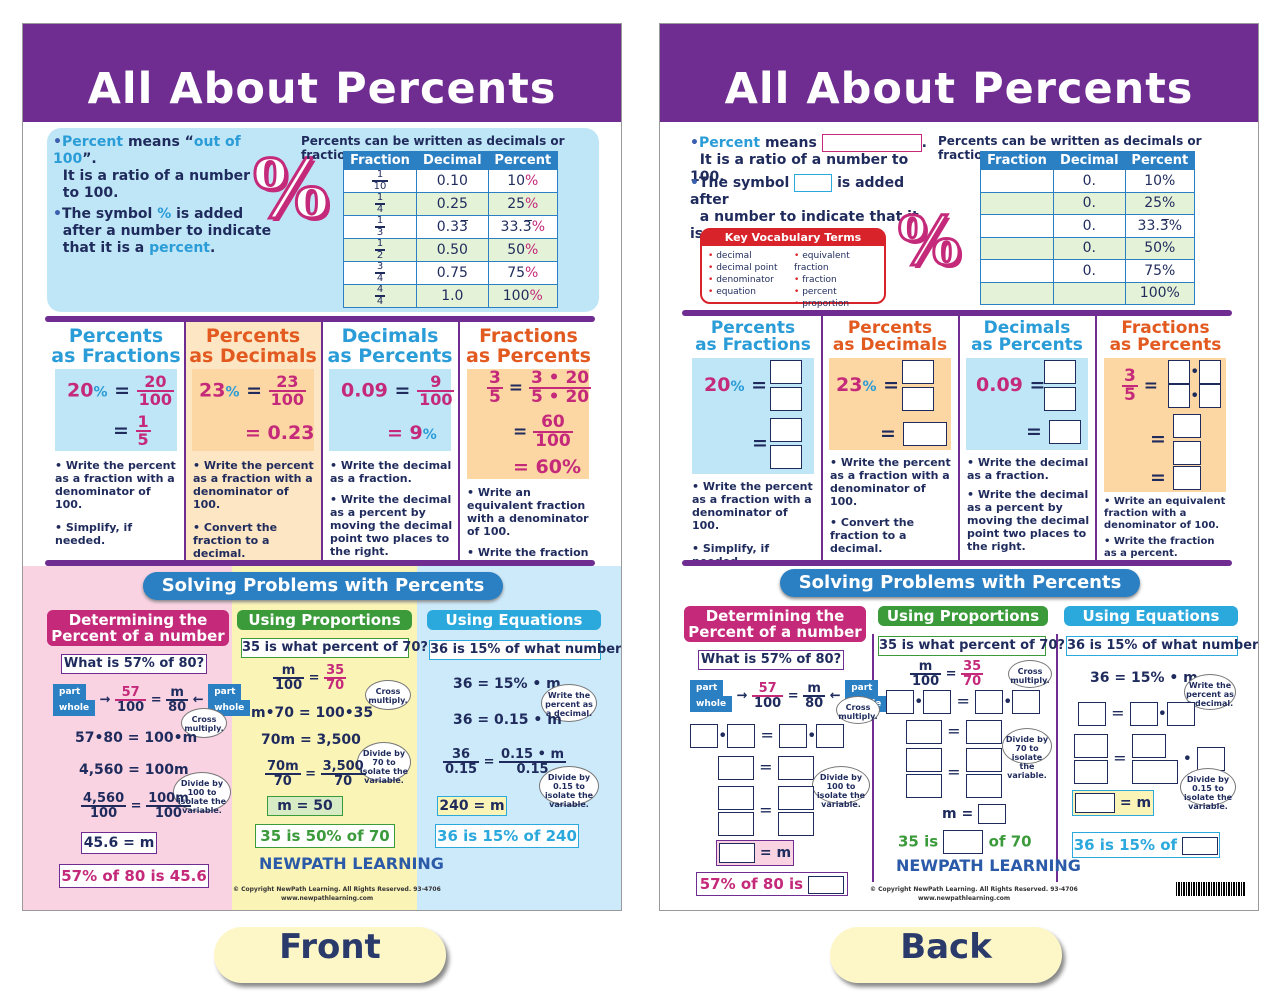 This screenshot has width=1280, height=1000. What do you see at coordinates (92, 142) in the screenshot?
I see `term-percent: Percent` at bounding box center [92, 142].